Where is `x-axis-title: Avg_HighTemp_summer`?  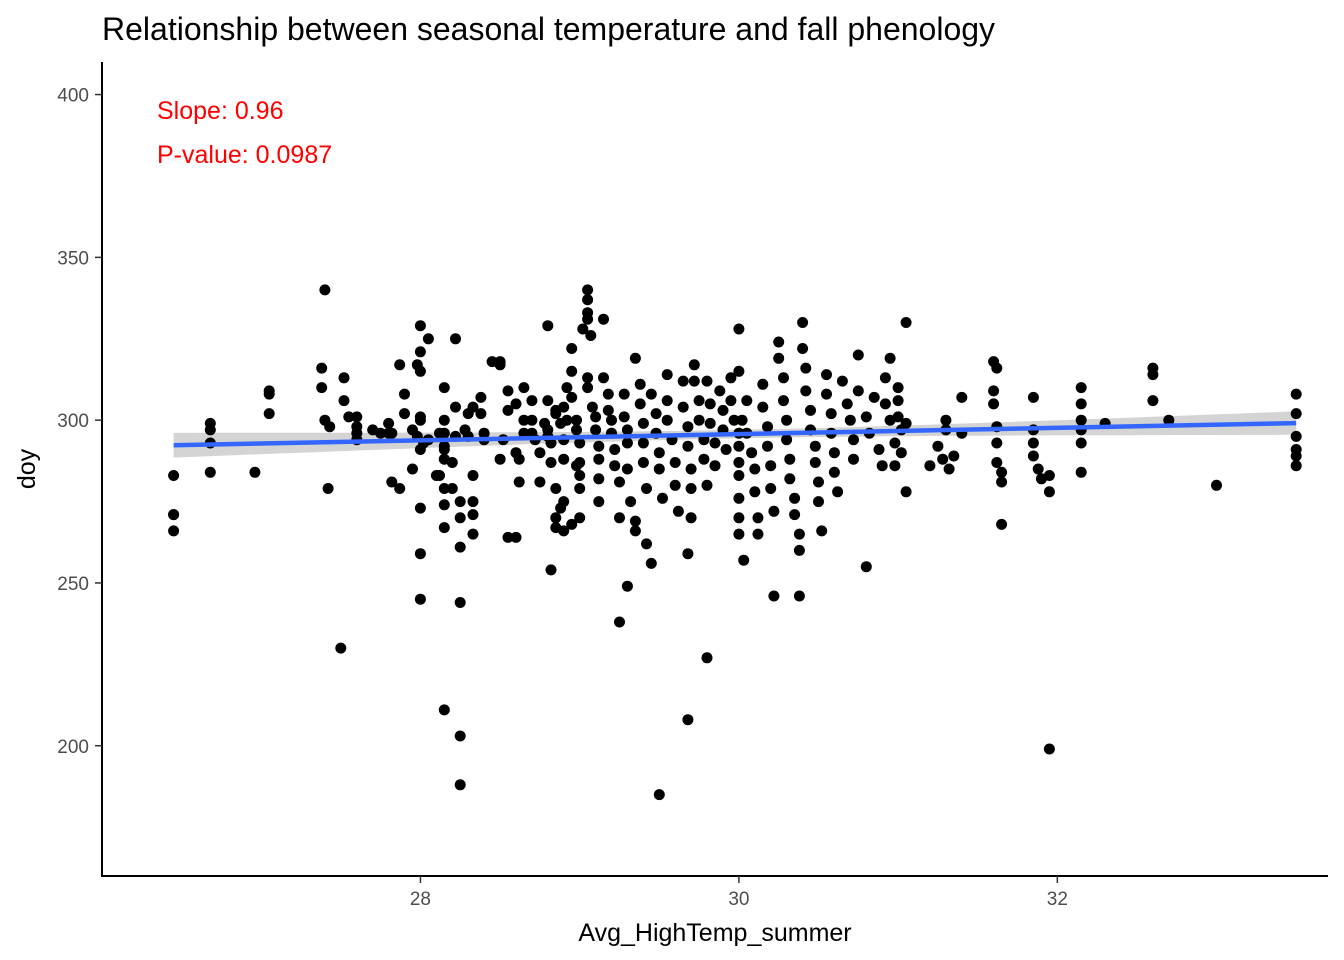 x-axis-title: Avg_HighTemp_summer is located at coordinates (714, 933).